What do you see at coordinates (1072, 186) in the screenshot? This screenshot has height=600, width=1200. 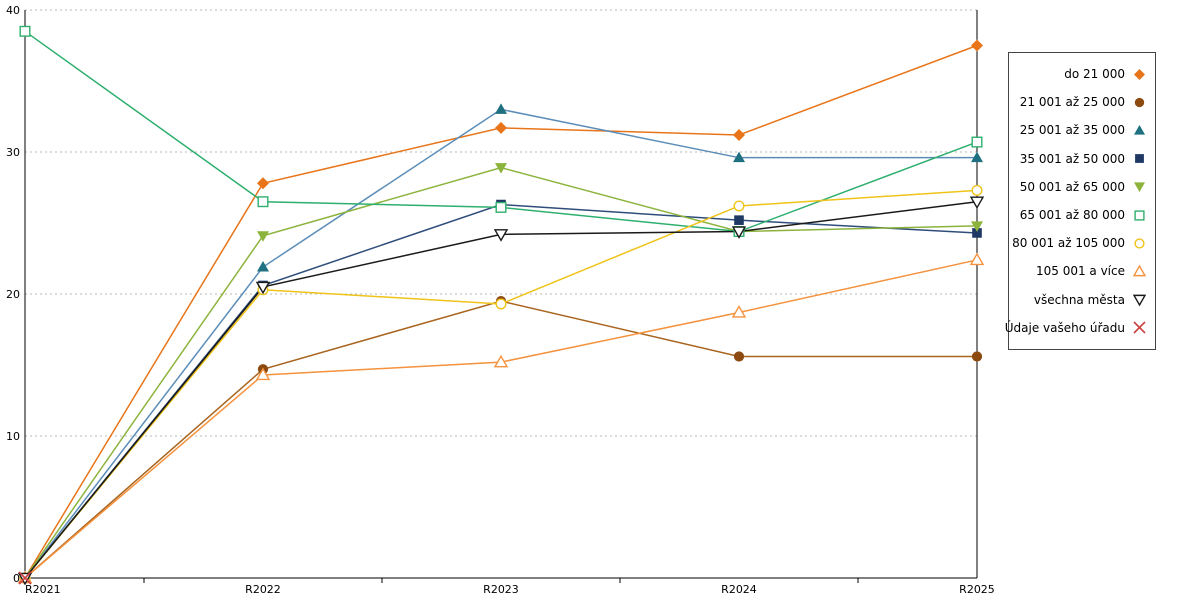 I see `legend-label: 50 001 až 65 000` at bounding box center [1072, 186].